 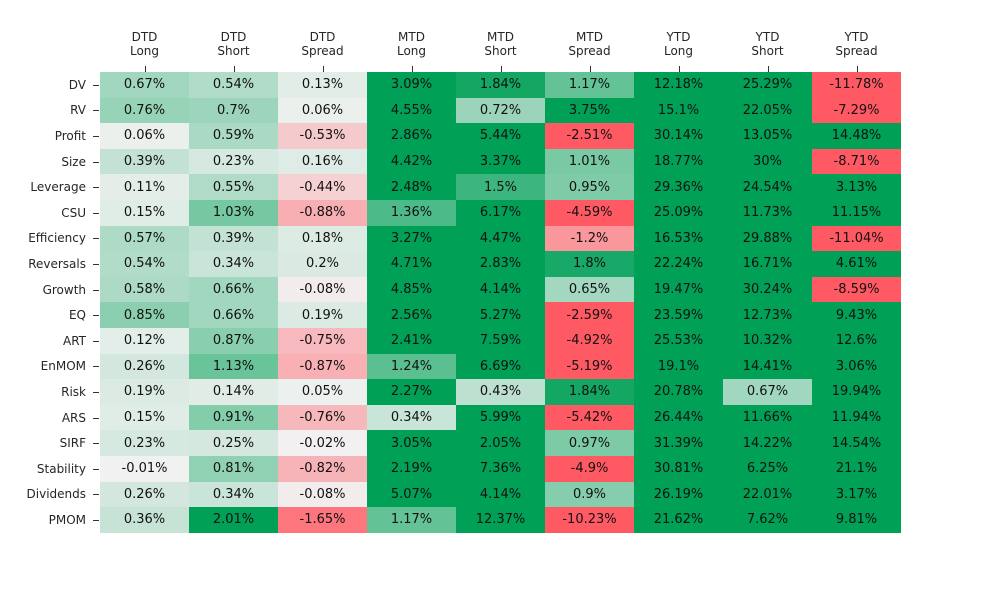 I want to click on cell-value: 0.54%, so click(x=144, y=264).